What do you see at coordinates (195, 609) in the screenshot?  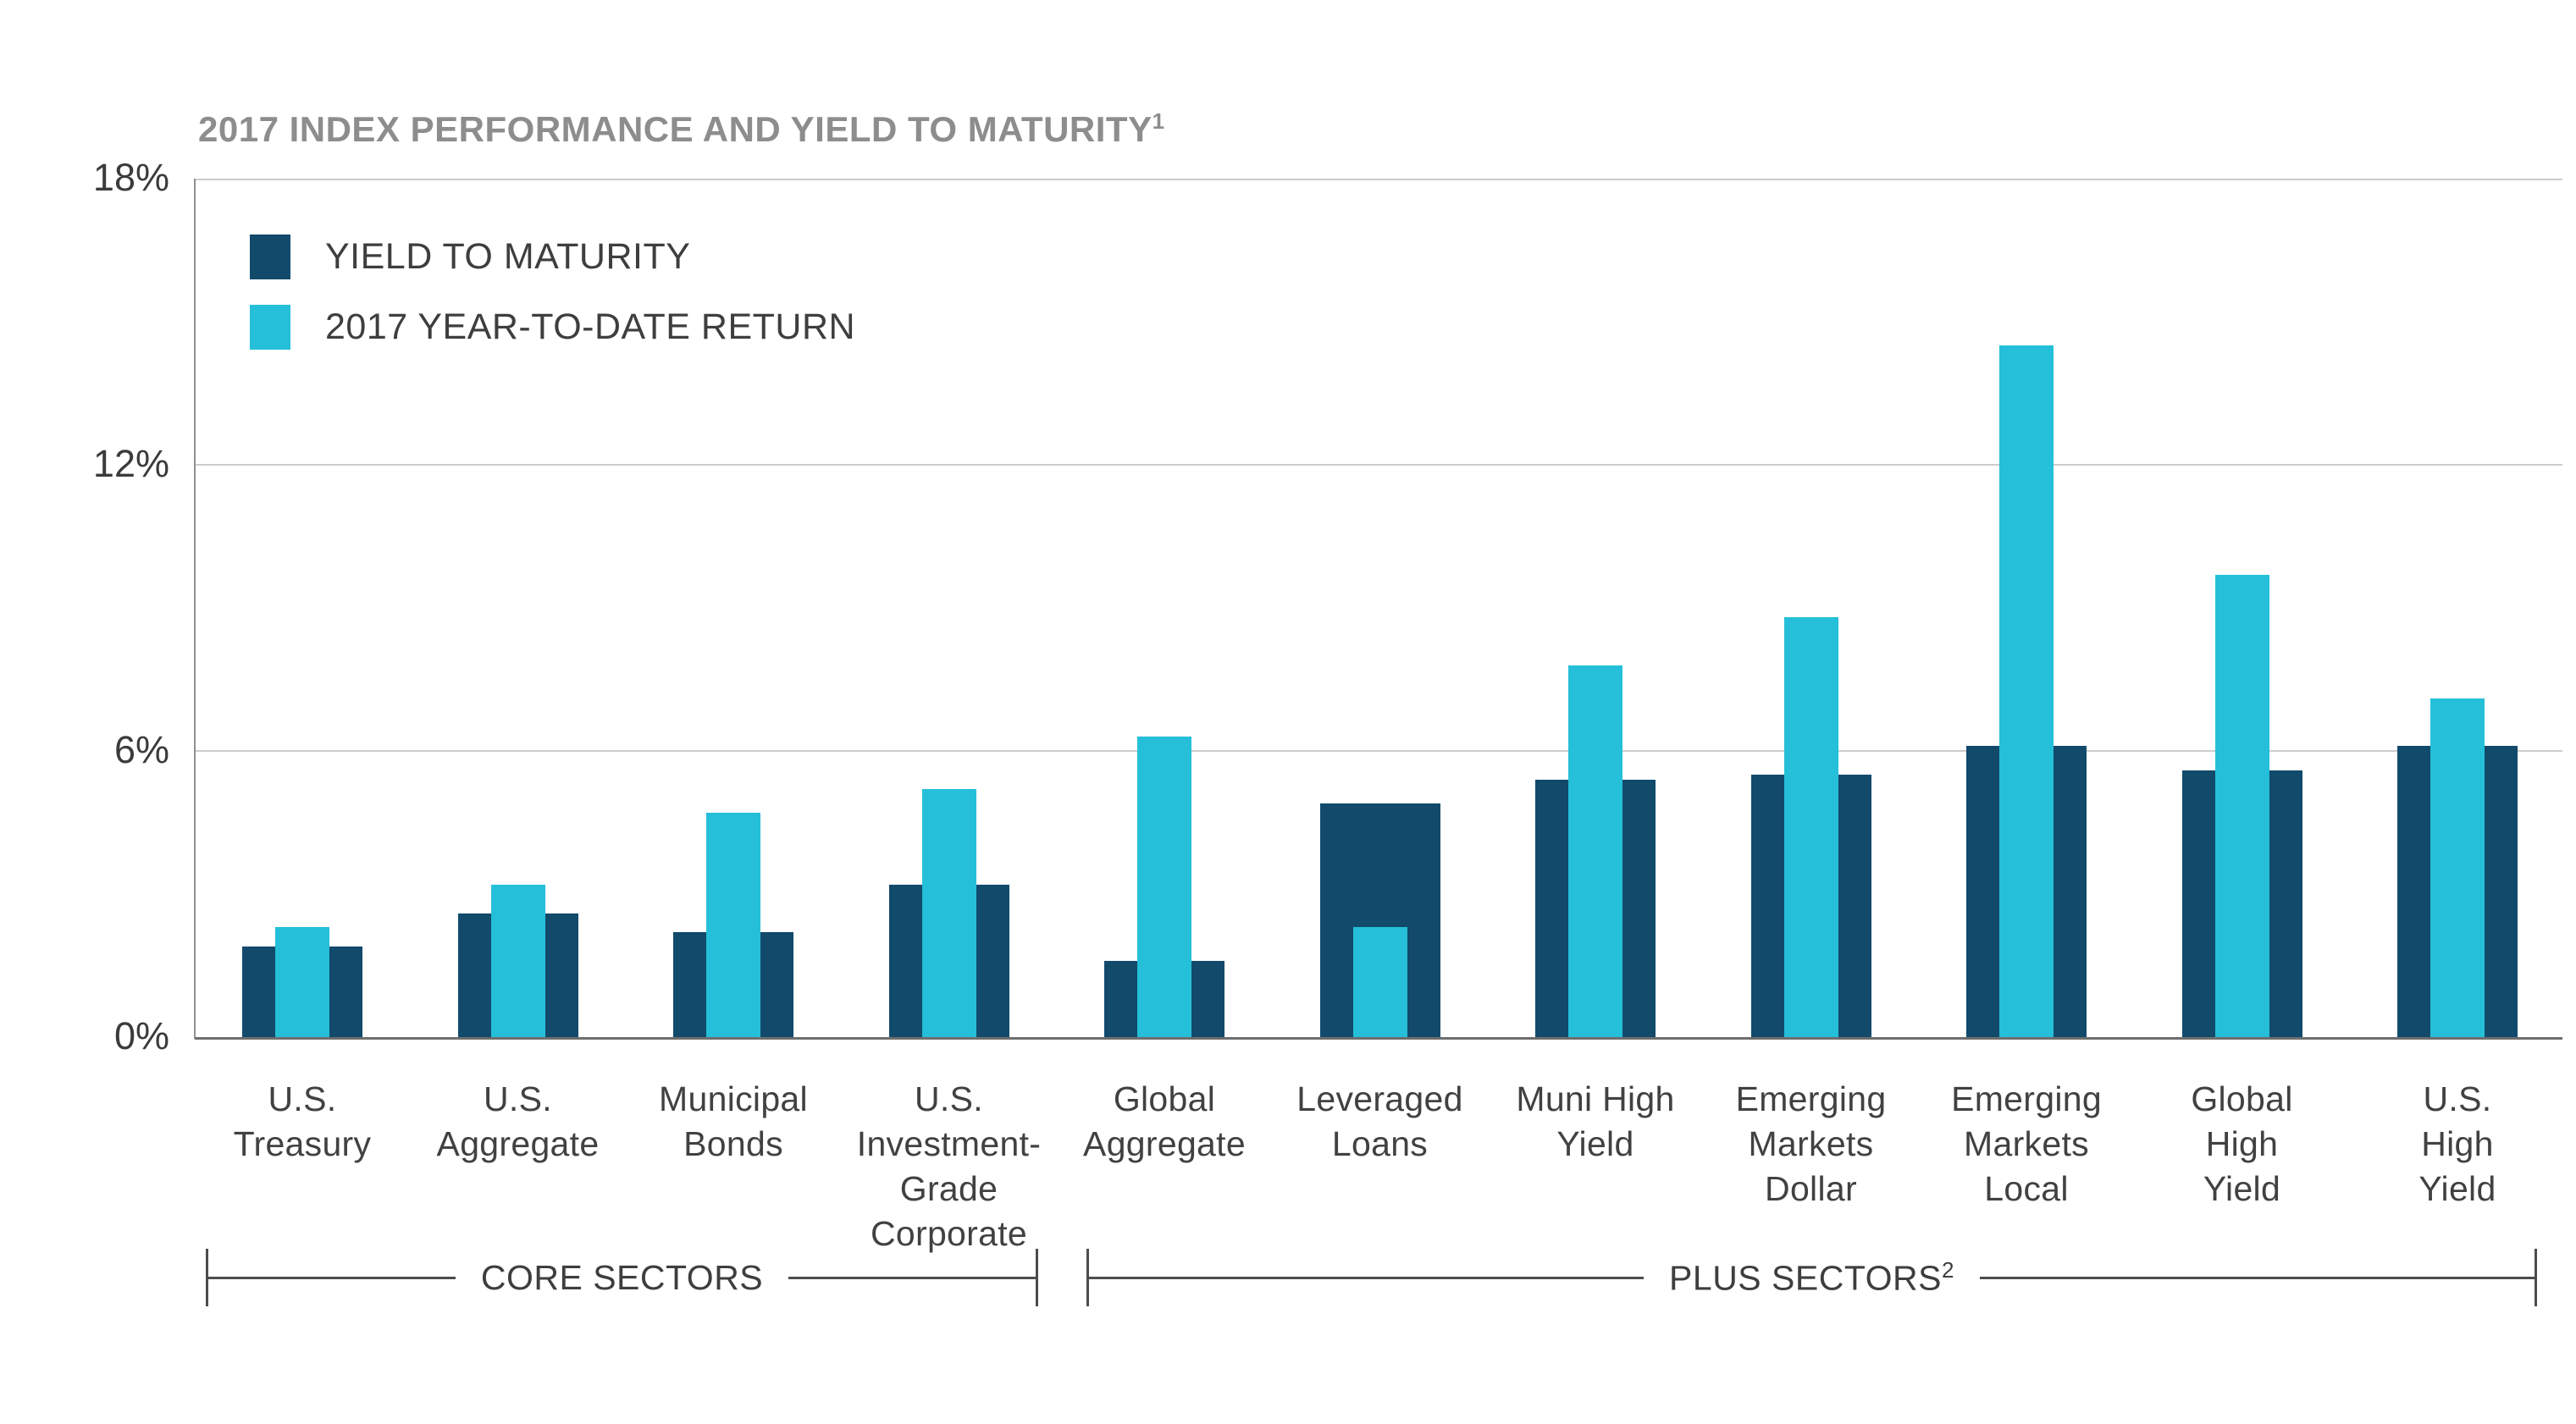 I see `y-axis-line` at bounding box center [195, 609].